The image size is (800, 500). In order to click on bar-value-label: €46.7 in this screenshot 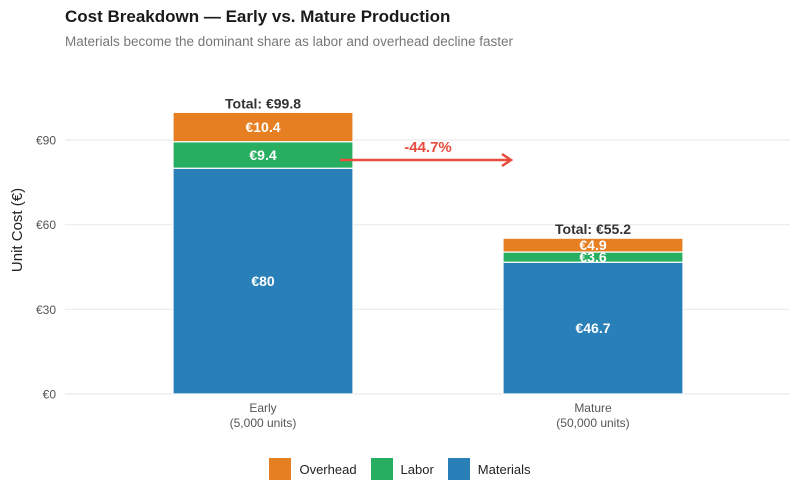, I will do `click(592, 328)`.